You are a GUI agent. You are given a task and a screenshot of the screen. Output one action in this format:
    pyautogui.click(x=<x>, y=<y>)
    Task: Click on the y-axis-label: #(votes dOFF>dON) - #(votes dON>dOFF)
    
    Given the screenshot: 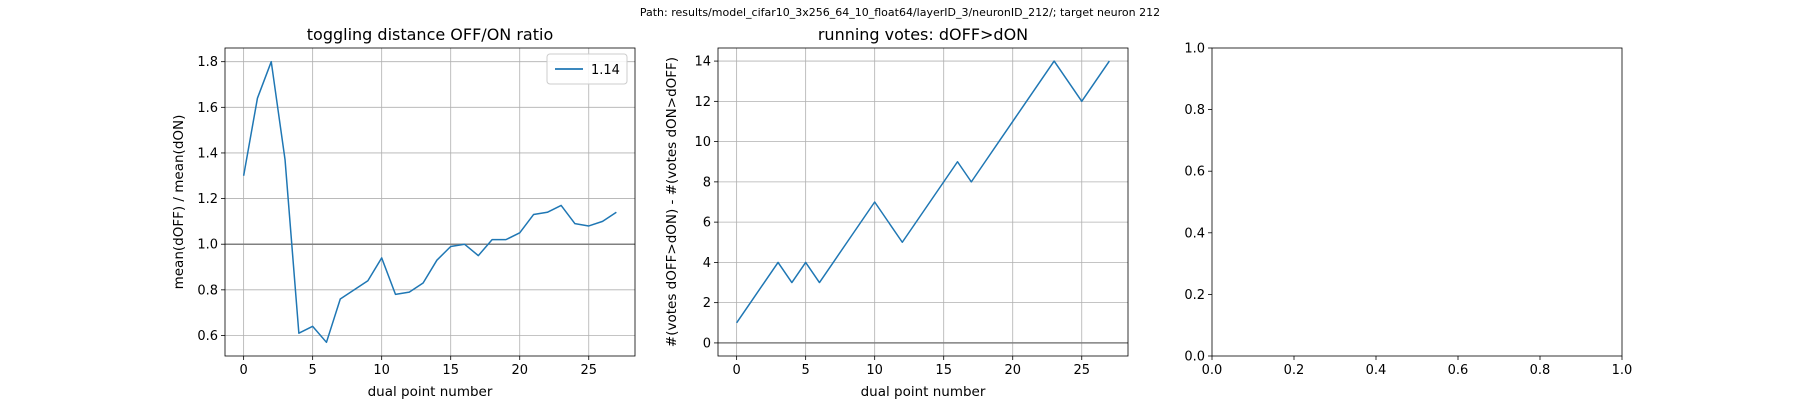 What is the action you would take?
    pyautogui.click(x=672, y=202)
    